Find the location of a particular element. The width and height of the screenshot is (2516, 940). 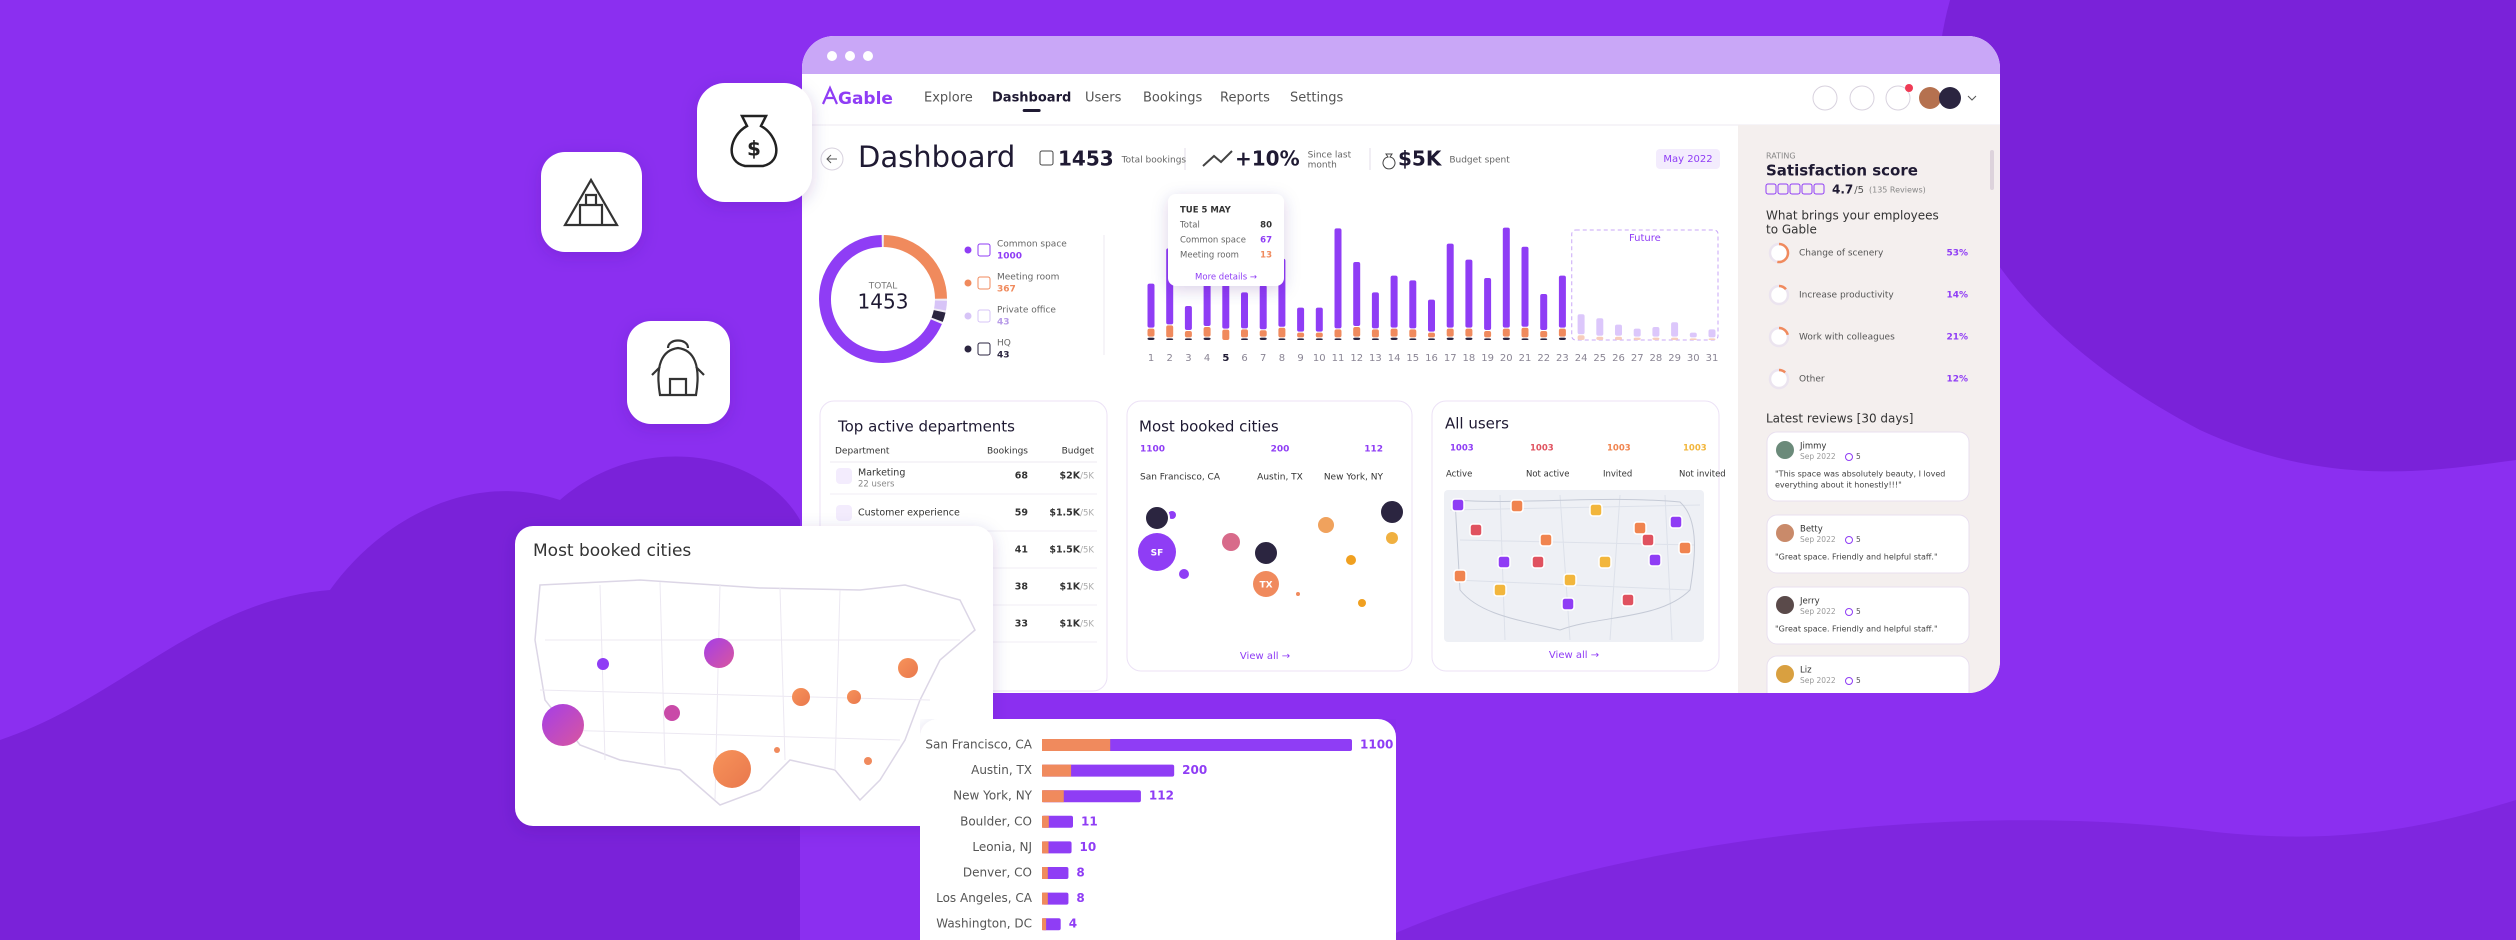

review-card is located at coordinates (1868, 466).